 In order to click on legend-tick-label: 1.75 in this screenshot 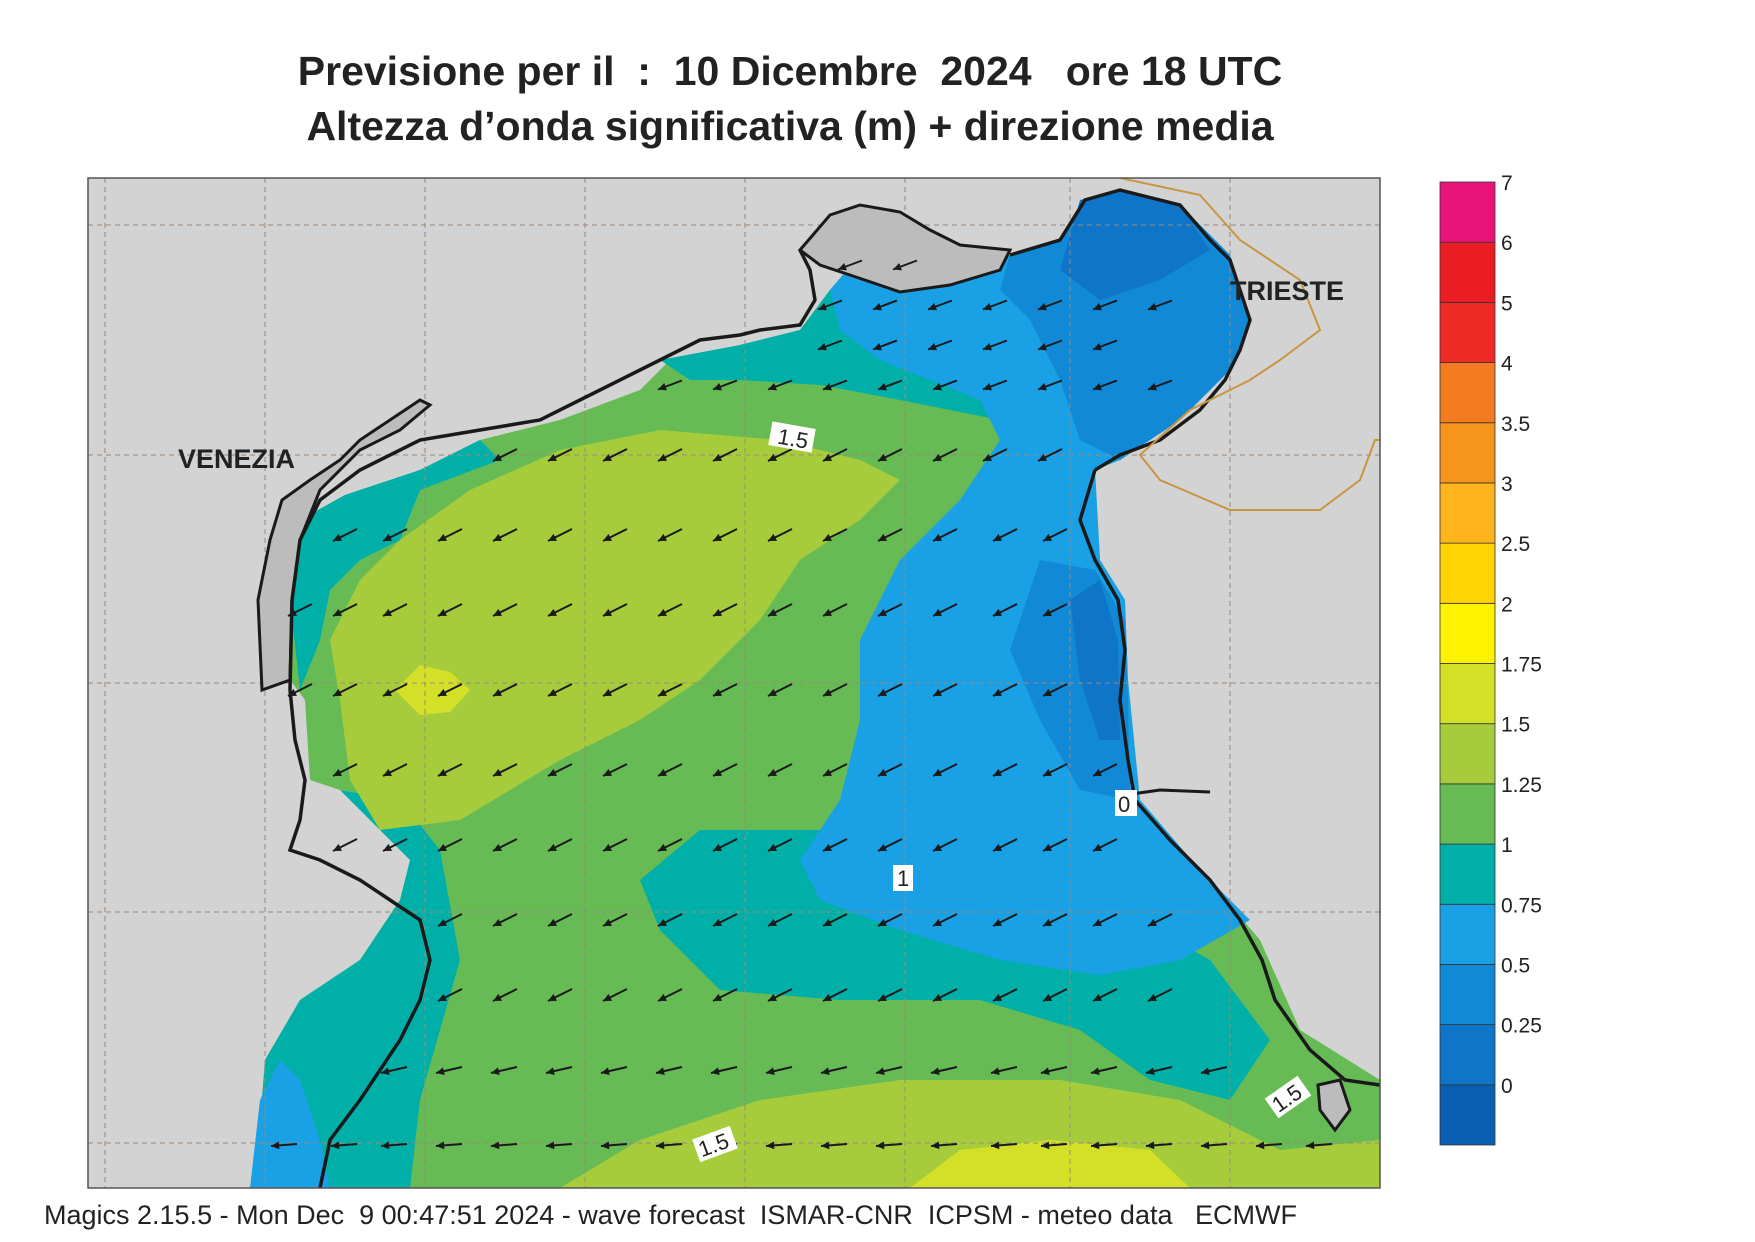, I will do `click(1521, 665)`.